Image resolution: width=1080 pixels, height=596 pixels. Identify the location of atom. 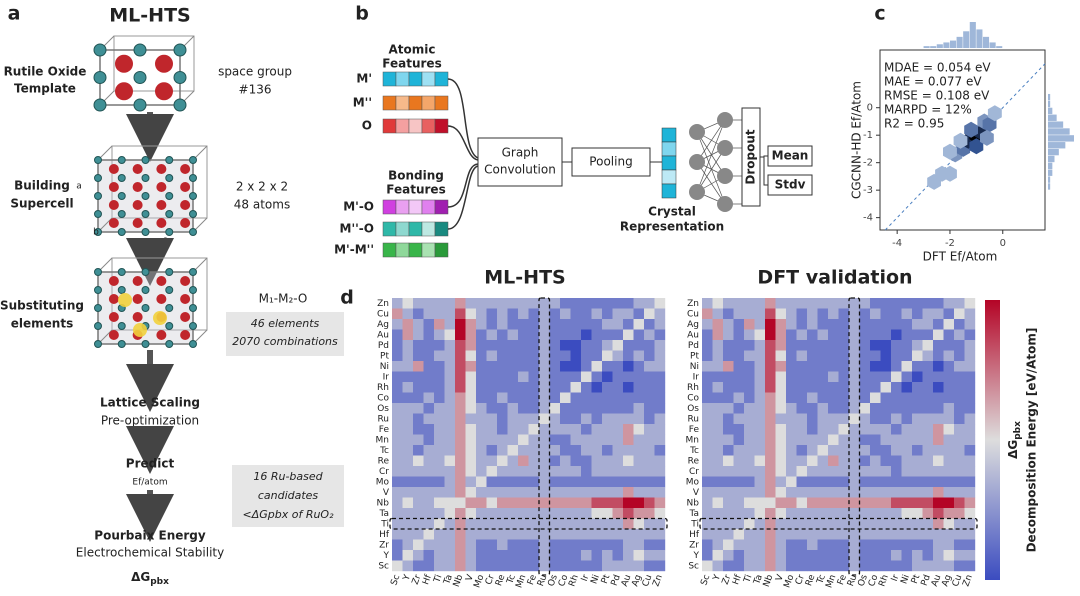
(145, 178).